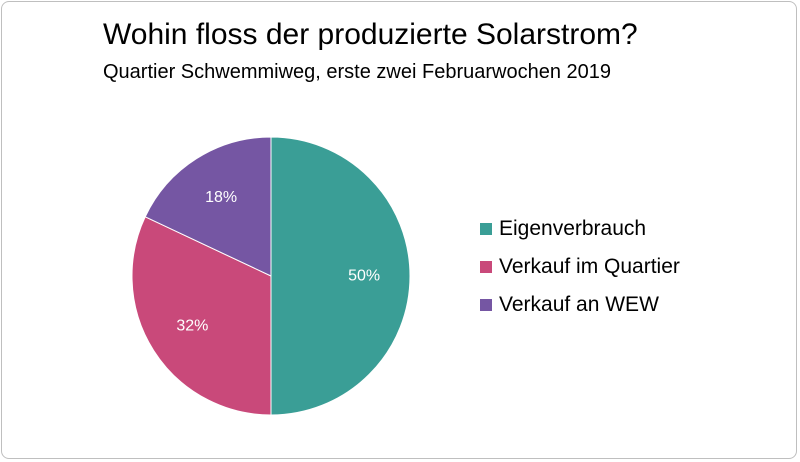  Describe the element at coordinates (370, 34) in the screenshot. I see `chart-title: Wohin floss der produzierte Solarstrom?` at that location.